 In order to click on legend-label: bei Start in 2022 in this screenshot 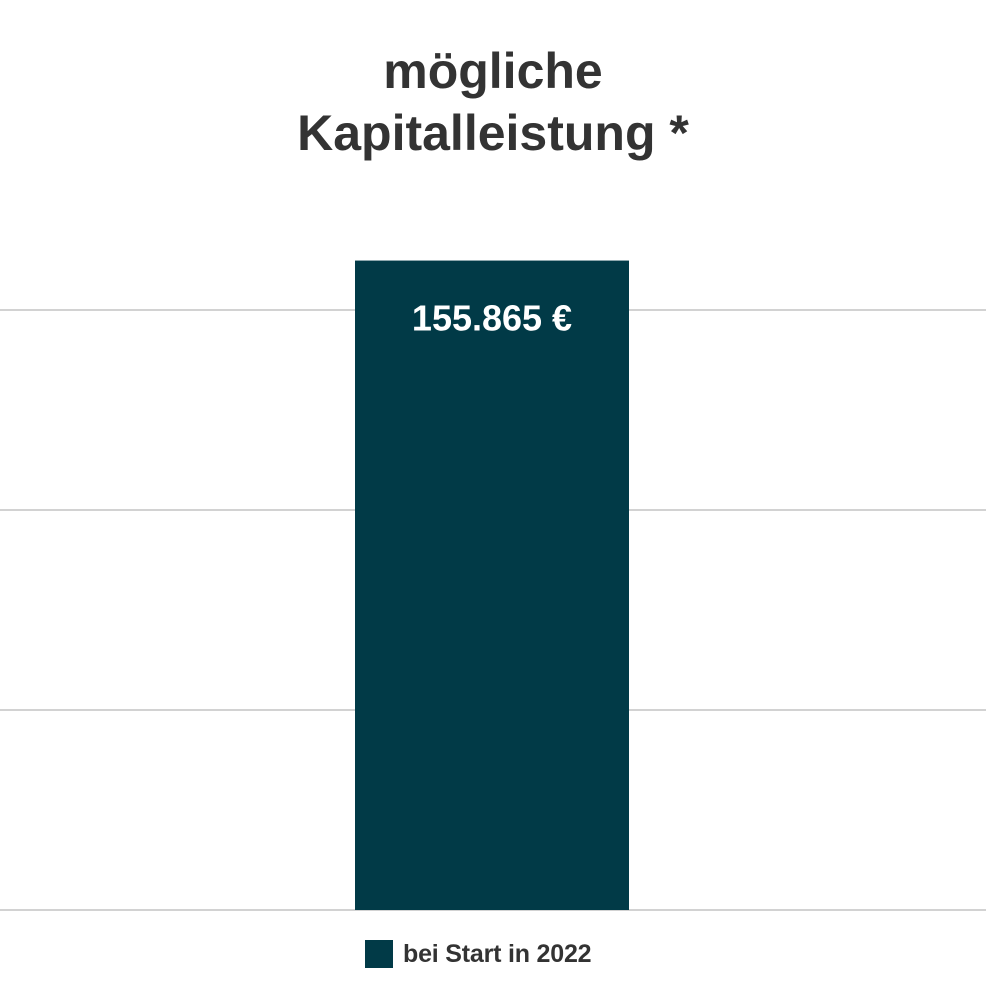, I will do `click(497, 953)`.